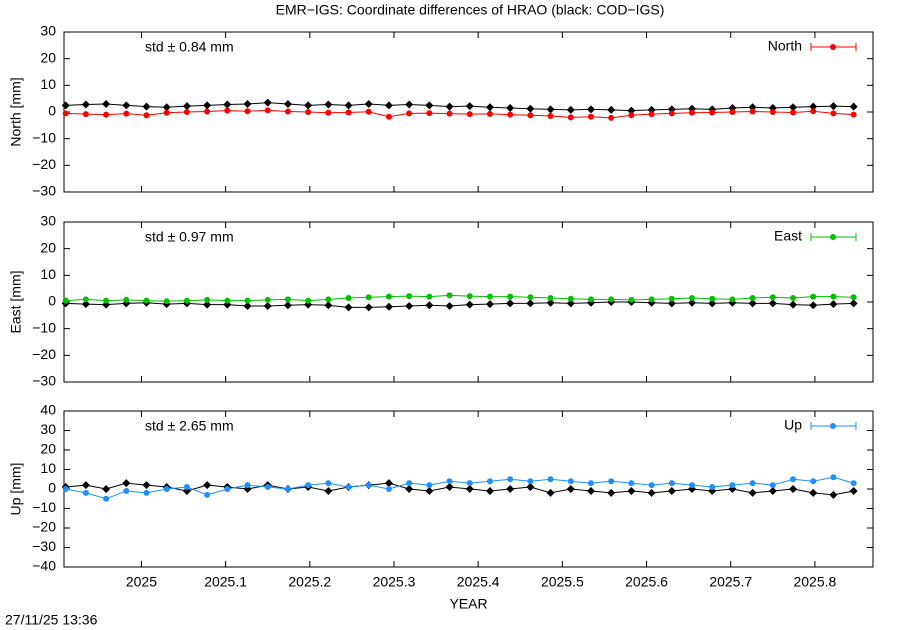 The image size is (900, 630). What do you see at coordinates (141, 582) in the screenshot?
I see `x-tick-label: 2025` at bounding box center [141, 582].